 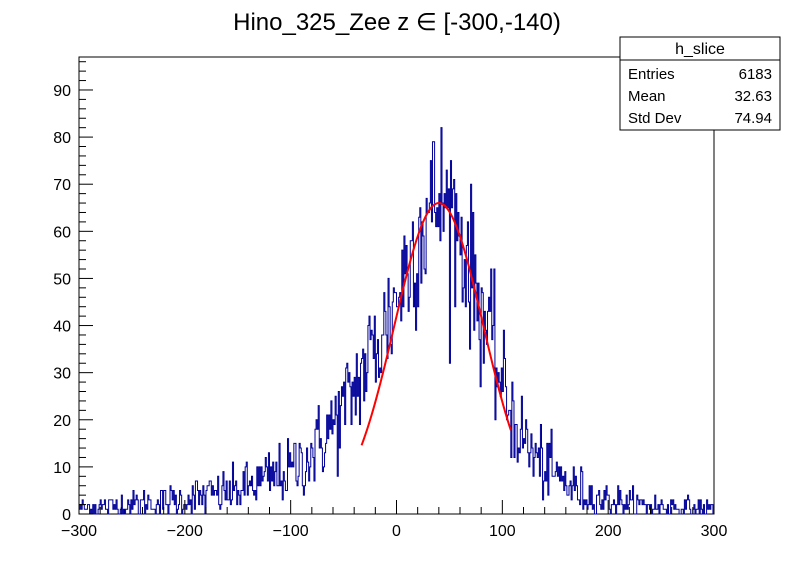 What do you see at coordinates (651, 74) in the screenshot?
I see `stats-entries-label: Entries` at bounding box center [651, 74].